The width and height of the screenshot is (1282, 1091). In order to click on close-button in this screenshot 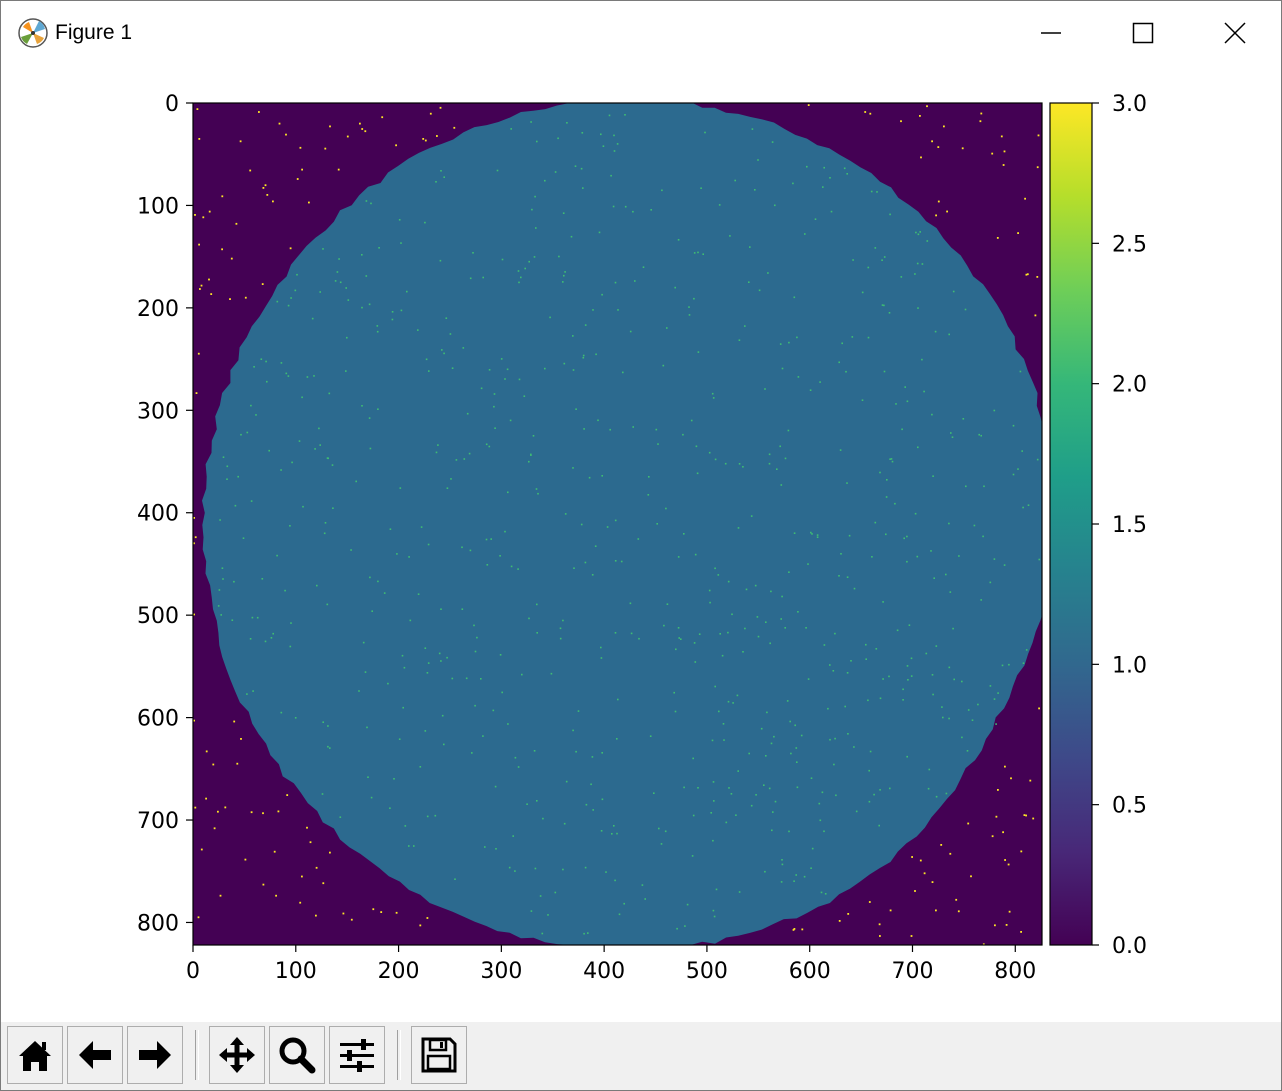, I will do `click(1235, 33)`.